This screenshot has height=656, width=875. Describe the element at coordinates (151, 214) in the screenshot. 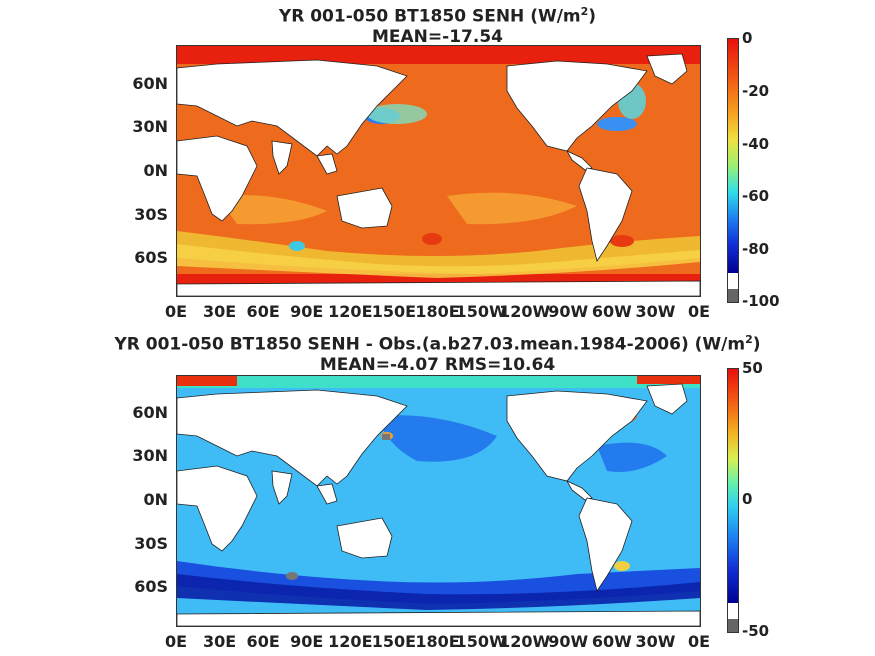

I see `panel1-lat-label: 30S` at that location.